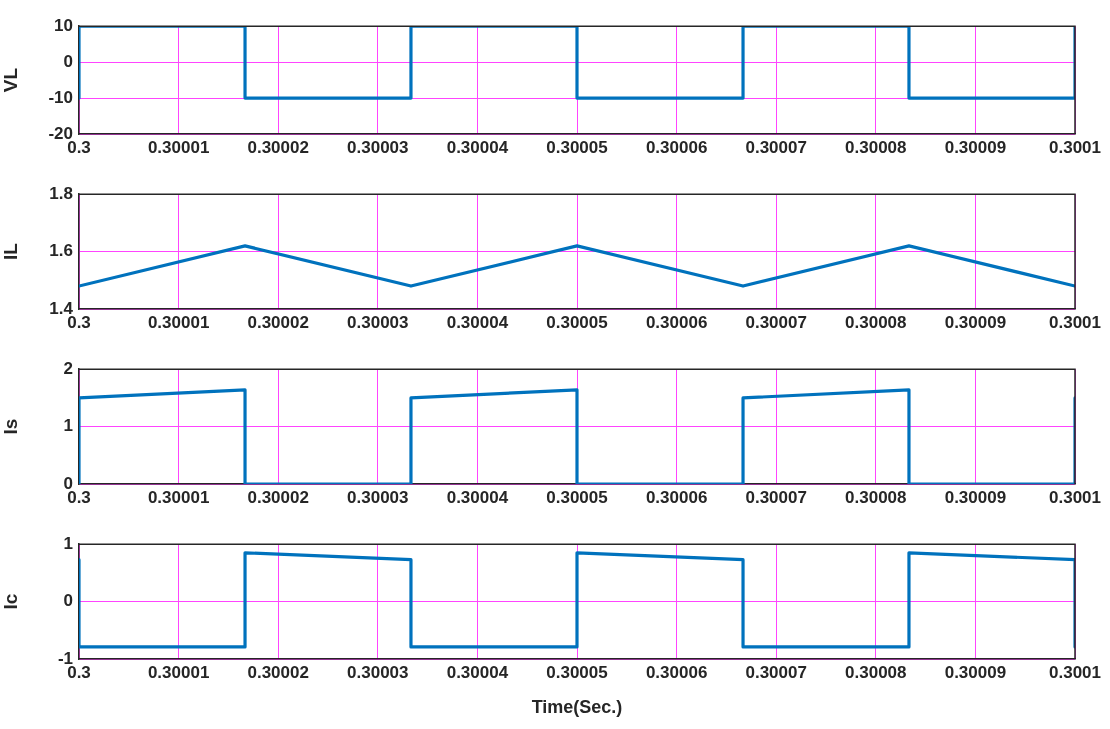 Image resolution: width=1110 pixels, height=729 pixels. Describe the element at coordinates (61, 251) in the screenshot. I see `y-tick-label: 1.6` at that location.